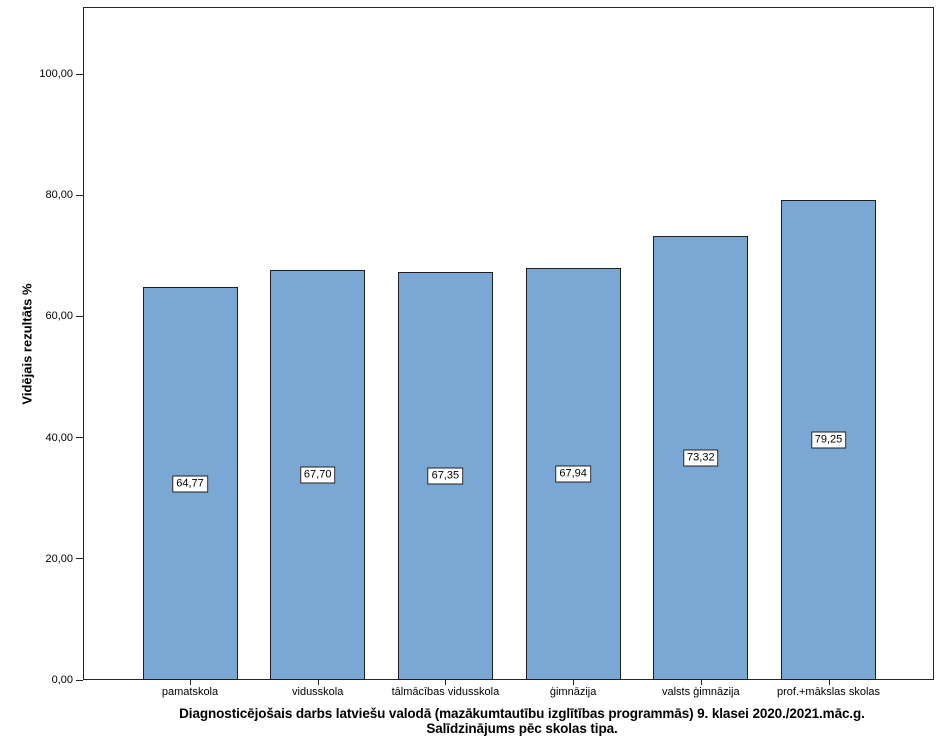  I want to click on x-category-label: tālmācības vidusskola, so click(445, 692).